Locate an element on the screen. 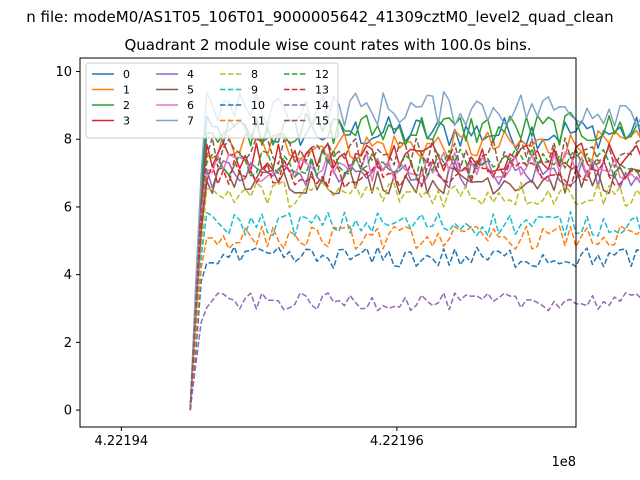  x-tick-label: 4.22196 is located at coordinates (397, 441).